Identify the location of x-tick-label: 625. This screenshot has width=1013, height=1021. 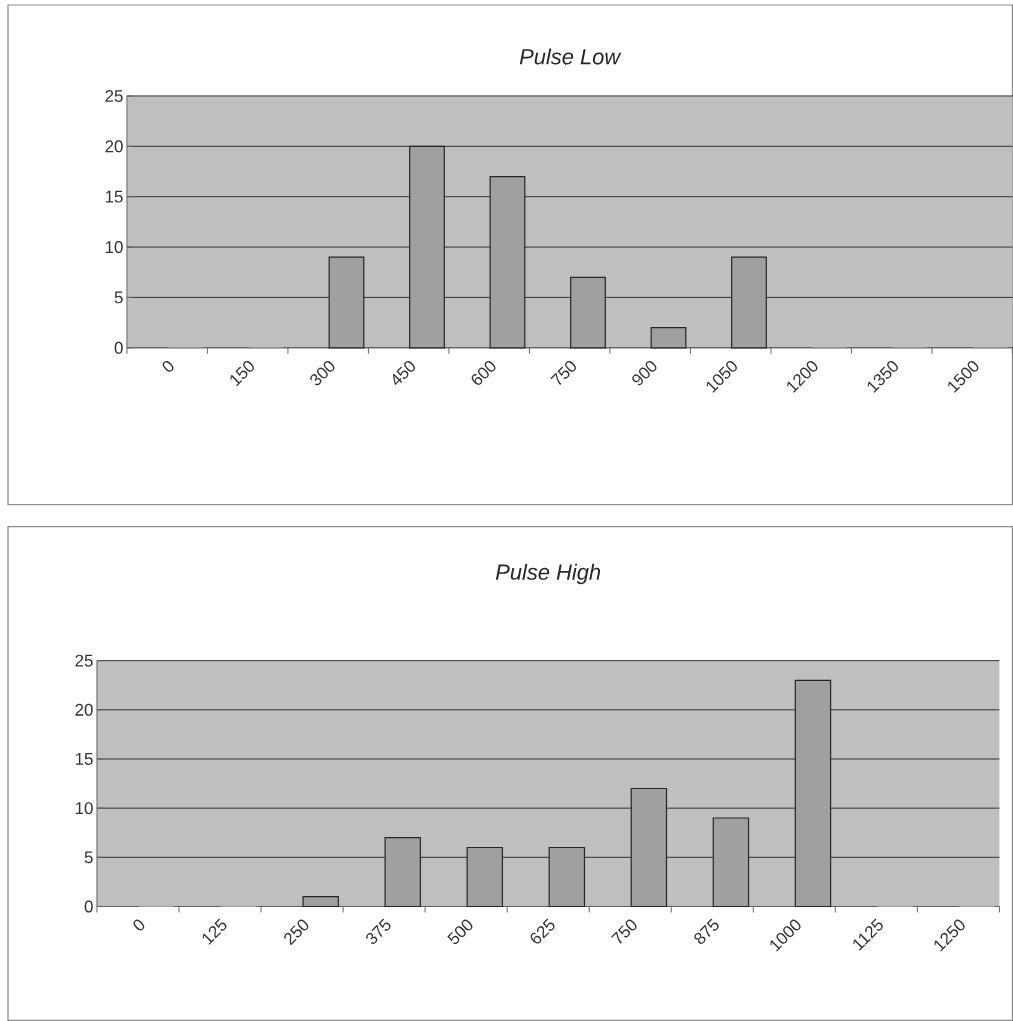
(542, 931).